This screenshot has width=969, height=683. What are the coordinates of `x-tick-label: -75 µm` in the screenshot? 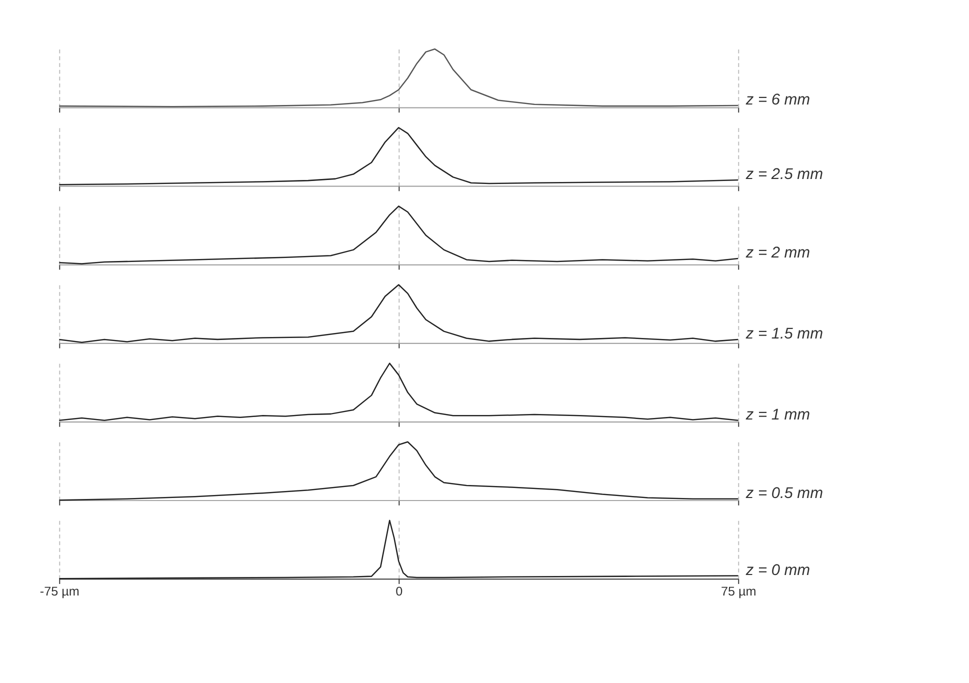 It's located at (60, 591).